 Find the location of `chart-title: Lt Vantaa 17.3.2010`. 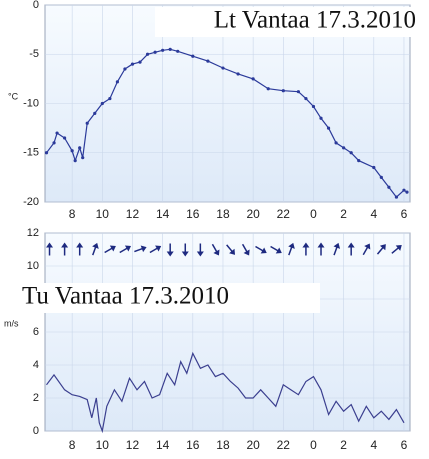

chart-title: Lt Vantaa 17.3.2010 is located at coordinates (315, 20).